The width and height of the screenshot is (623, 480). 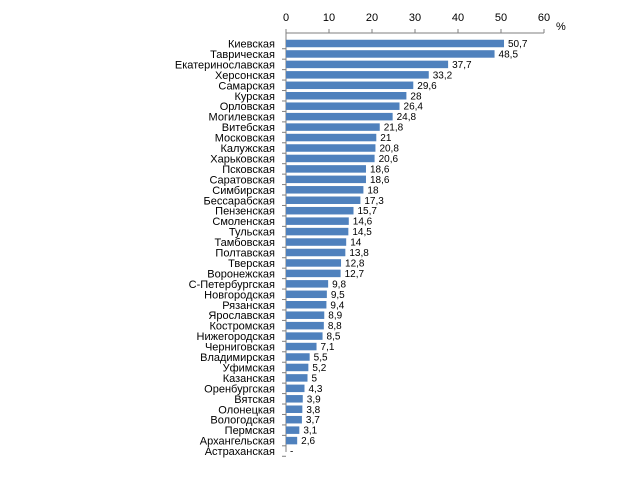 I want to click on data-label: 14,6, so click(x=363, y=222).